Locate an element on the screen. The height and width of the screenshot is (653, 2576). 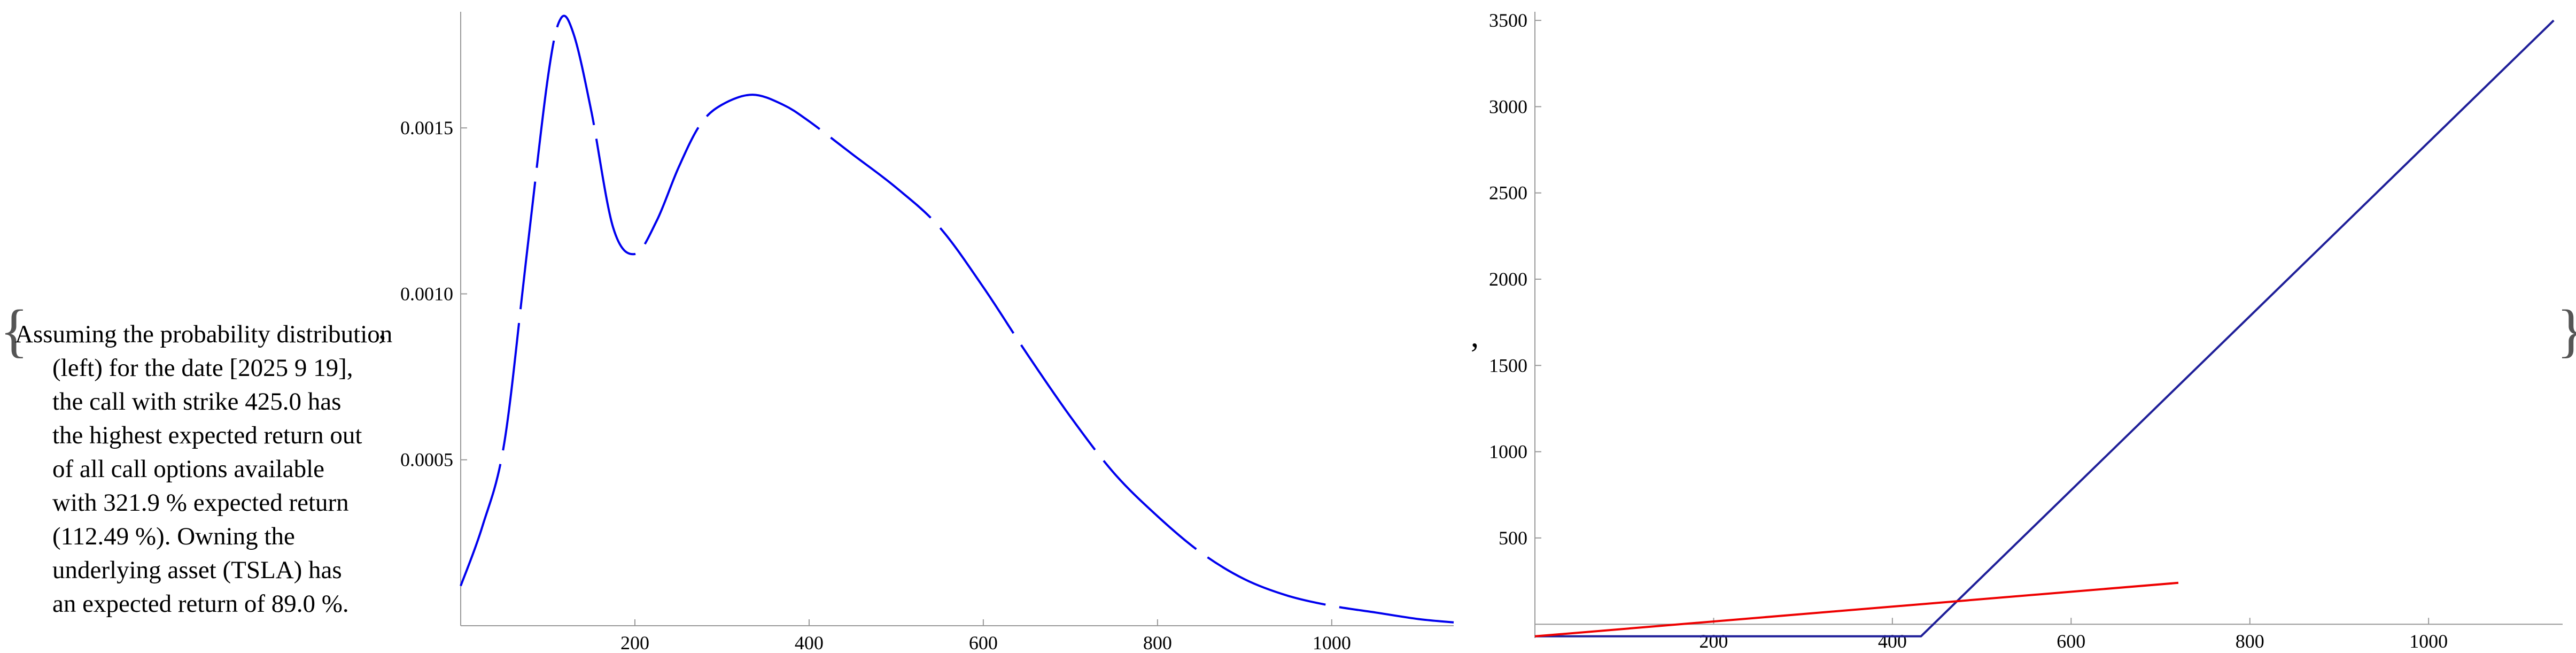
y-tick-label: 500 is located at coordinates (1513, 538).